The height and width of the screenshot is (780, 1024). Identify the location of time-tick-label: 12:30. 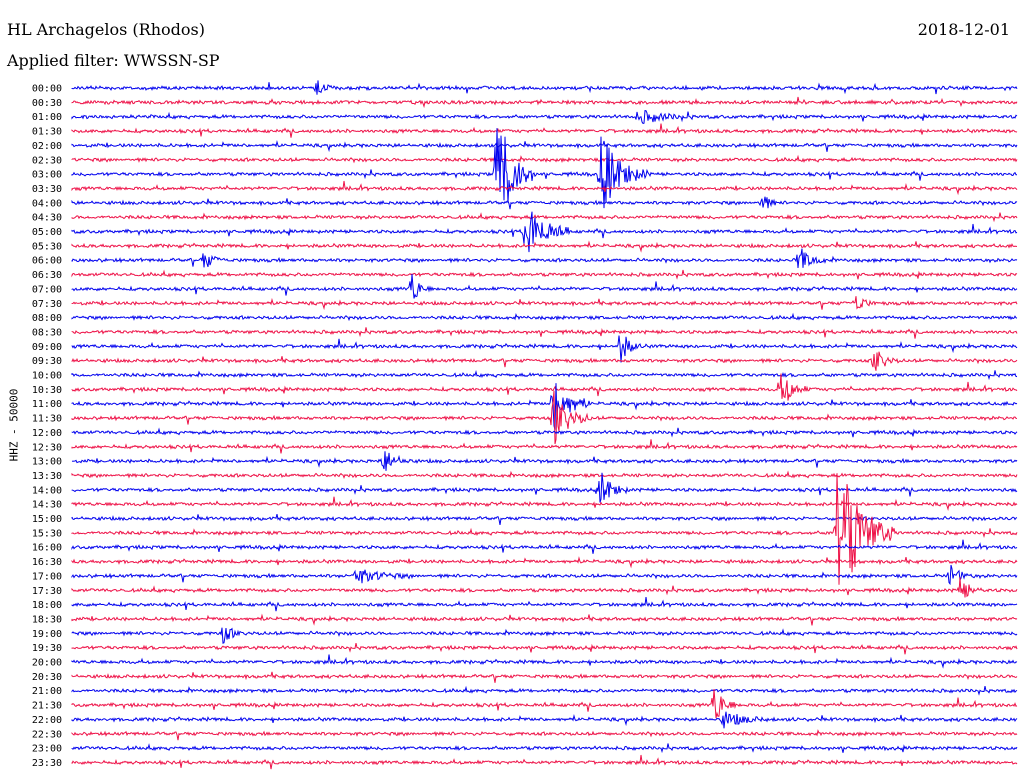
(47, 447).